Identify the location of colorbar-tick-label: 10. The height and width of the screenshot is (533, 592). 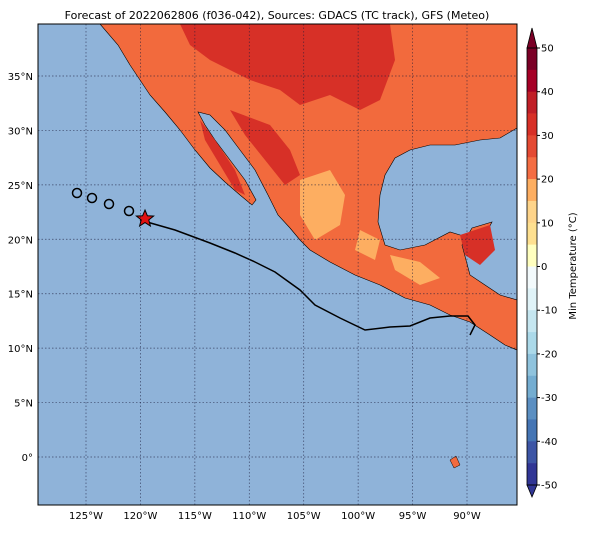
(547, 223).